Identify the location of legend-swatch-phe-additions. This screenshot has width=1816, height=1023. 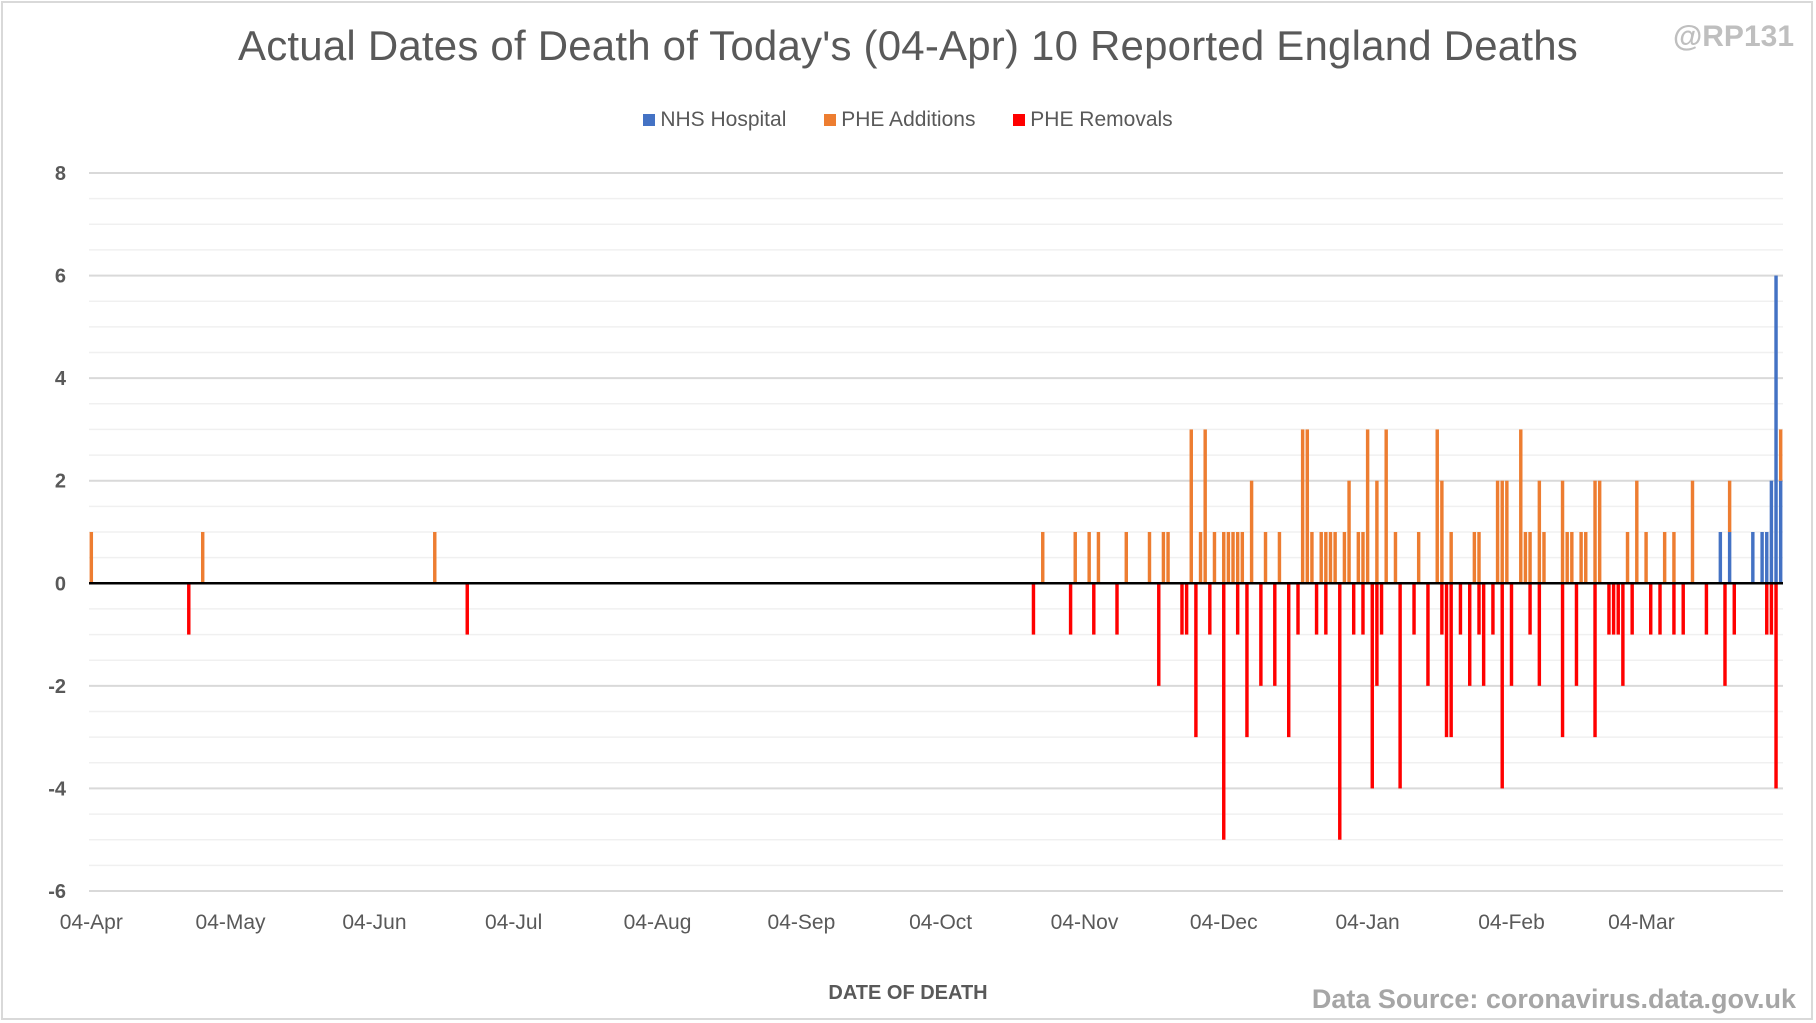
(830, 120).